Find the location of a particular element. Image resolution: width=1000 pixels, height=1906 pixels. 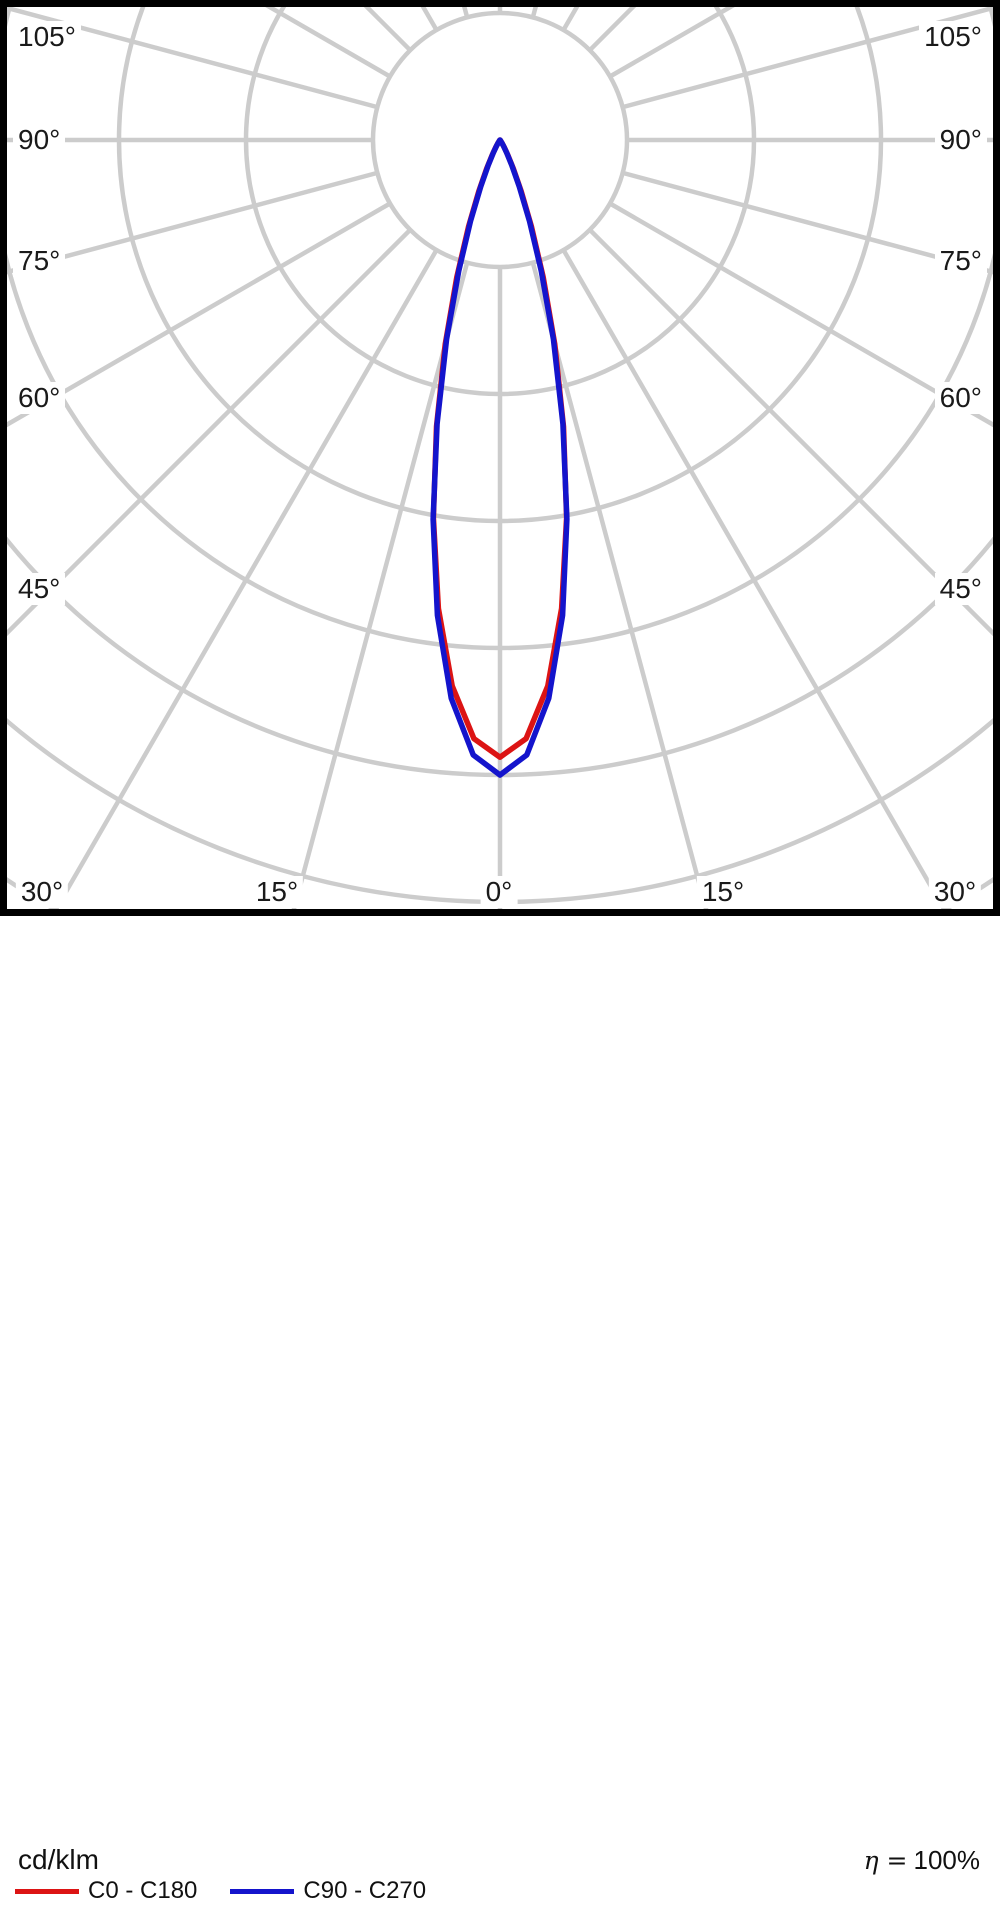

angle-label-right: 60° is located at coordinates (961, 398).